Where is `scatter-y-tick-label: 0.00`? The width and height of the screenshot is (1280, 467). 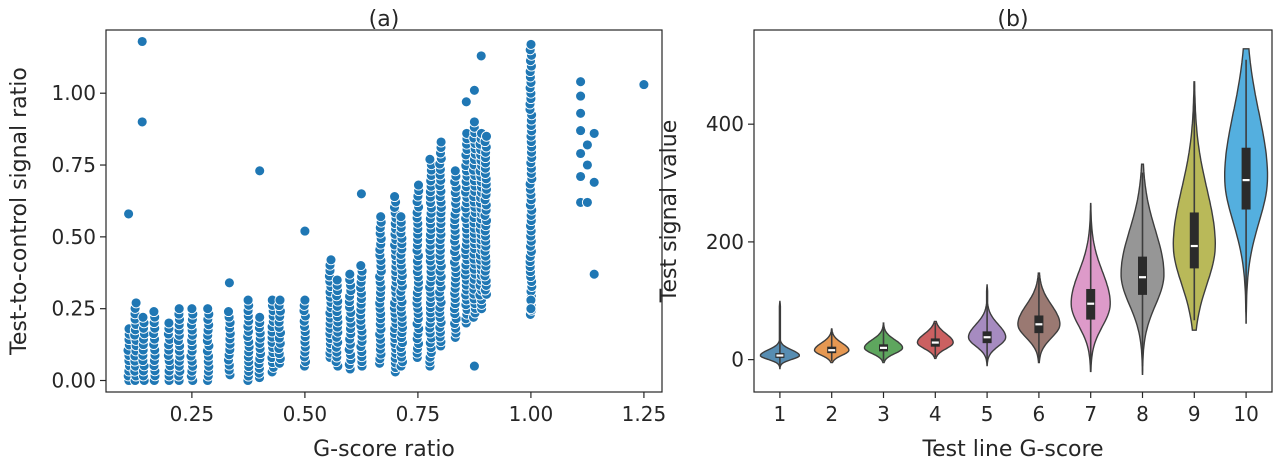
scatter-y-tick-label: 0.00 is located at coordinates (73, 381).